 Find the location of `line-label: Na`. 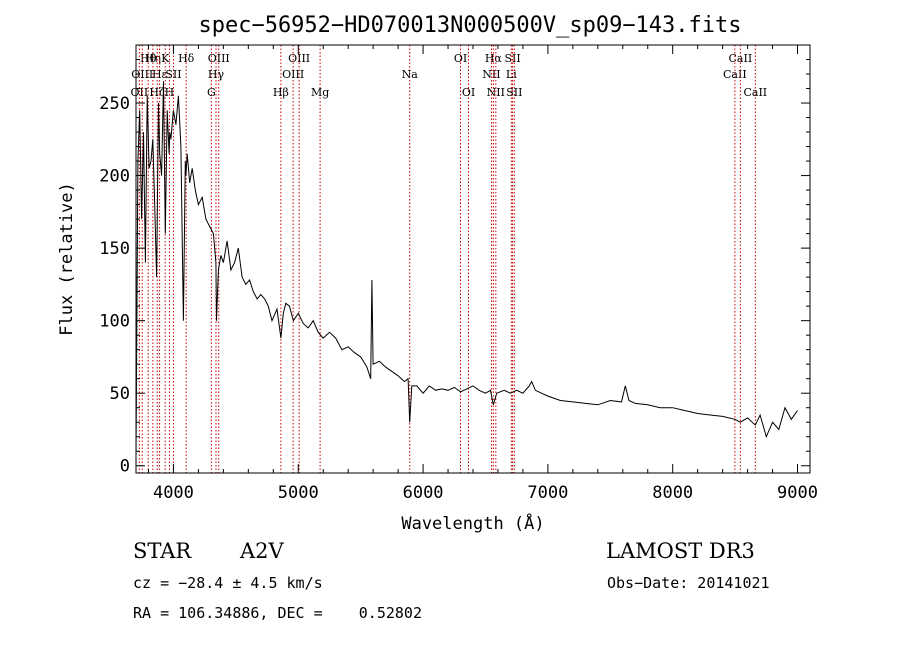

line-label: Na is located at coordinates (410, 74).